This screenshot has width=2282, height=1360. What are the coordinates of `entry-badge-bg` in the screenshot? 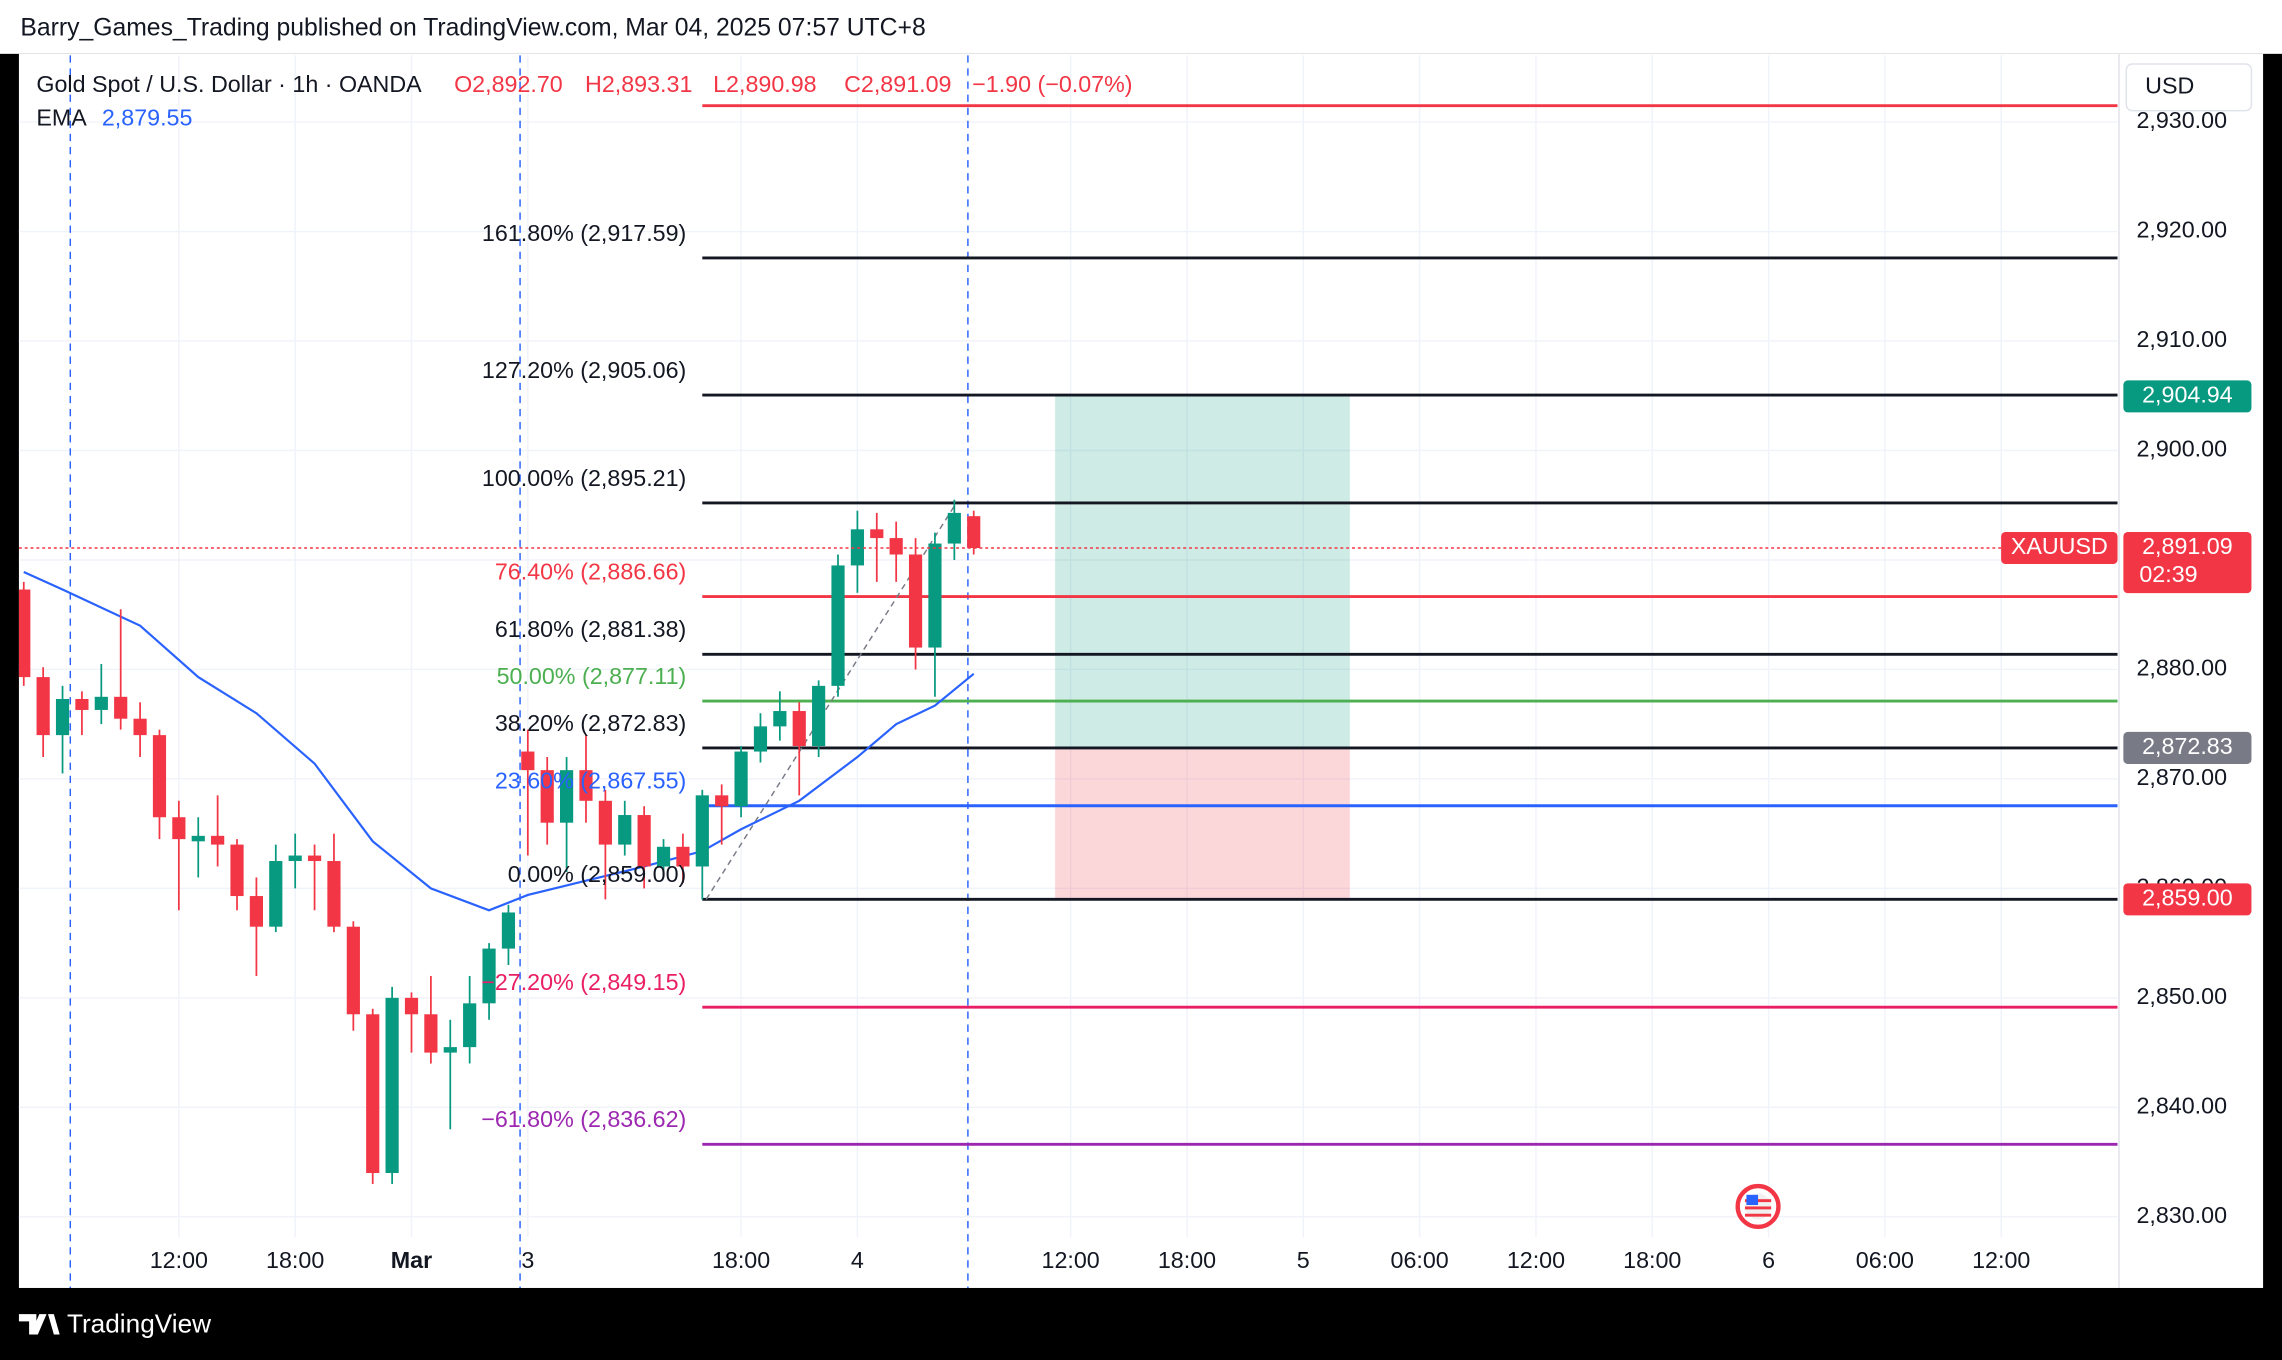 It's located at (2187, 747).